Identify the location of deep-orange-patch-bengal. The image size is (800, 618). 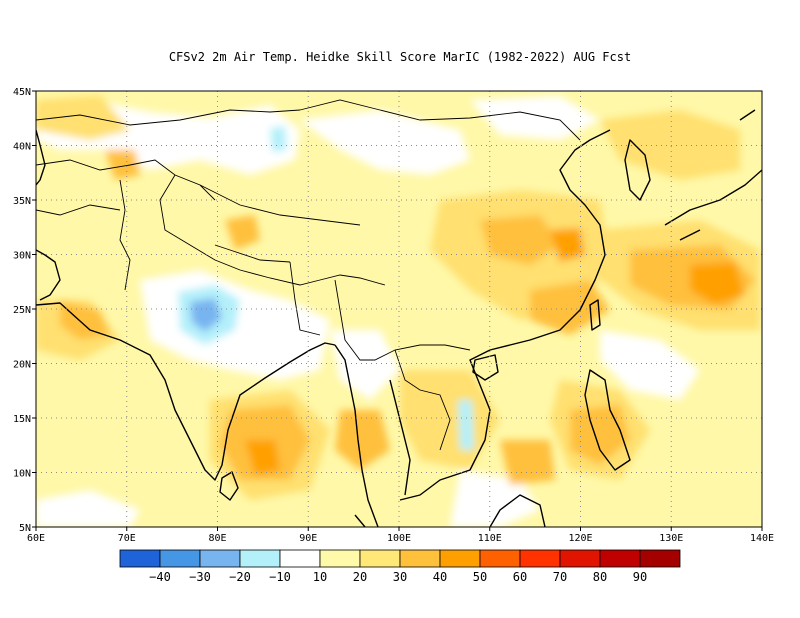
(262, 457).